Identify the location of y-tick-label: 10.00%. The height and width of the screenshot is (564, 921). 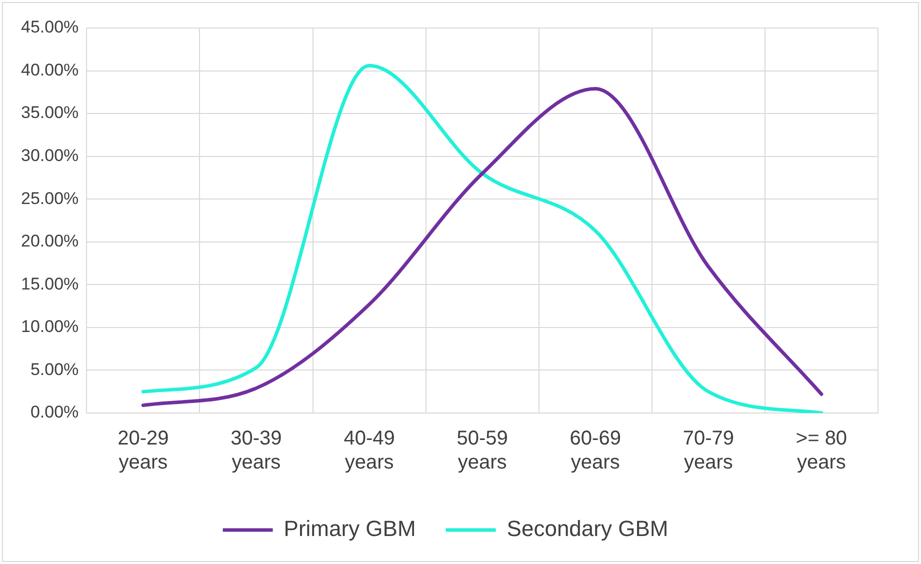
(49, 326).